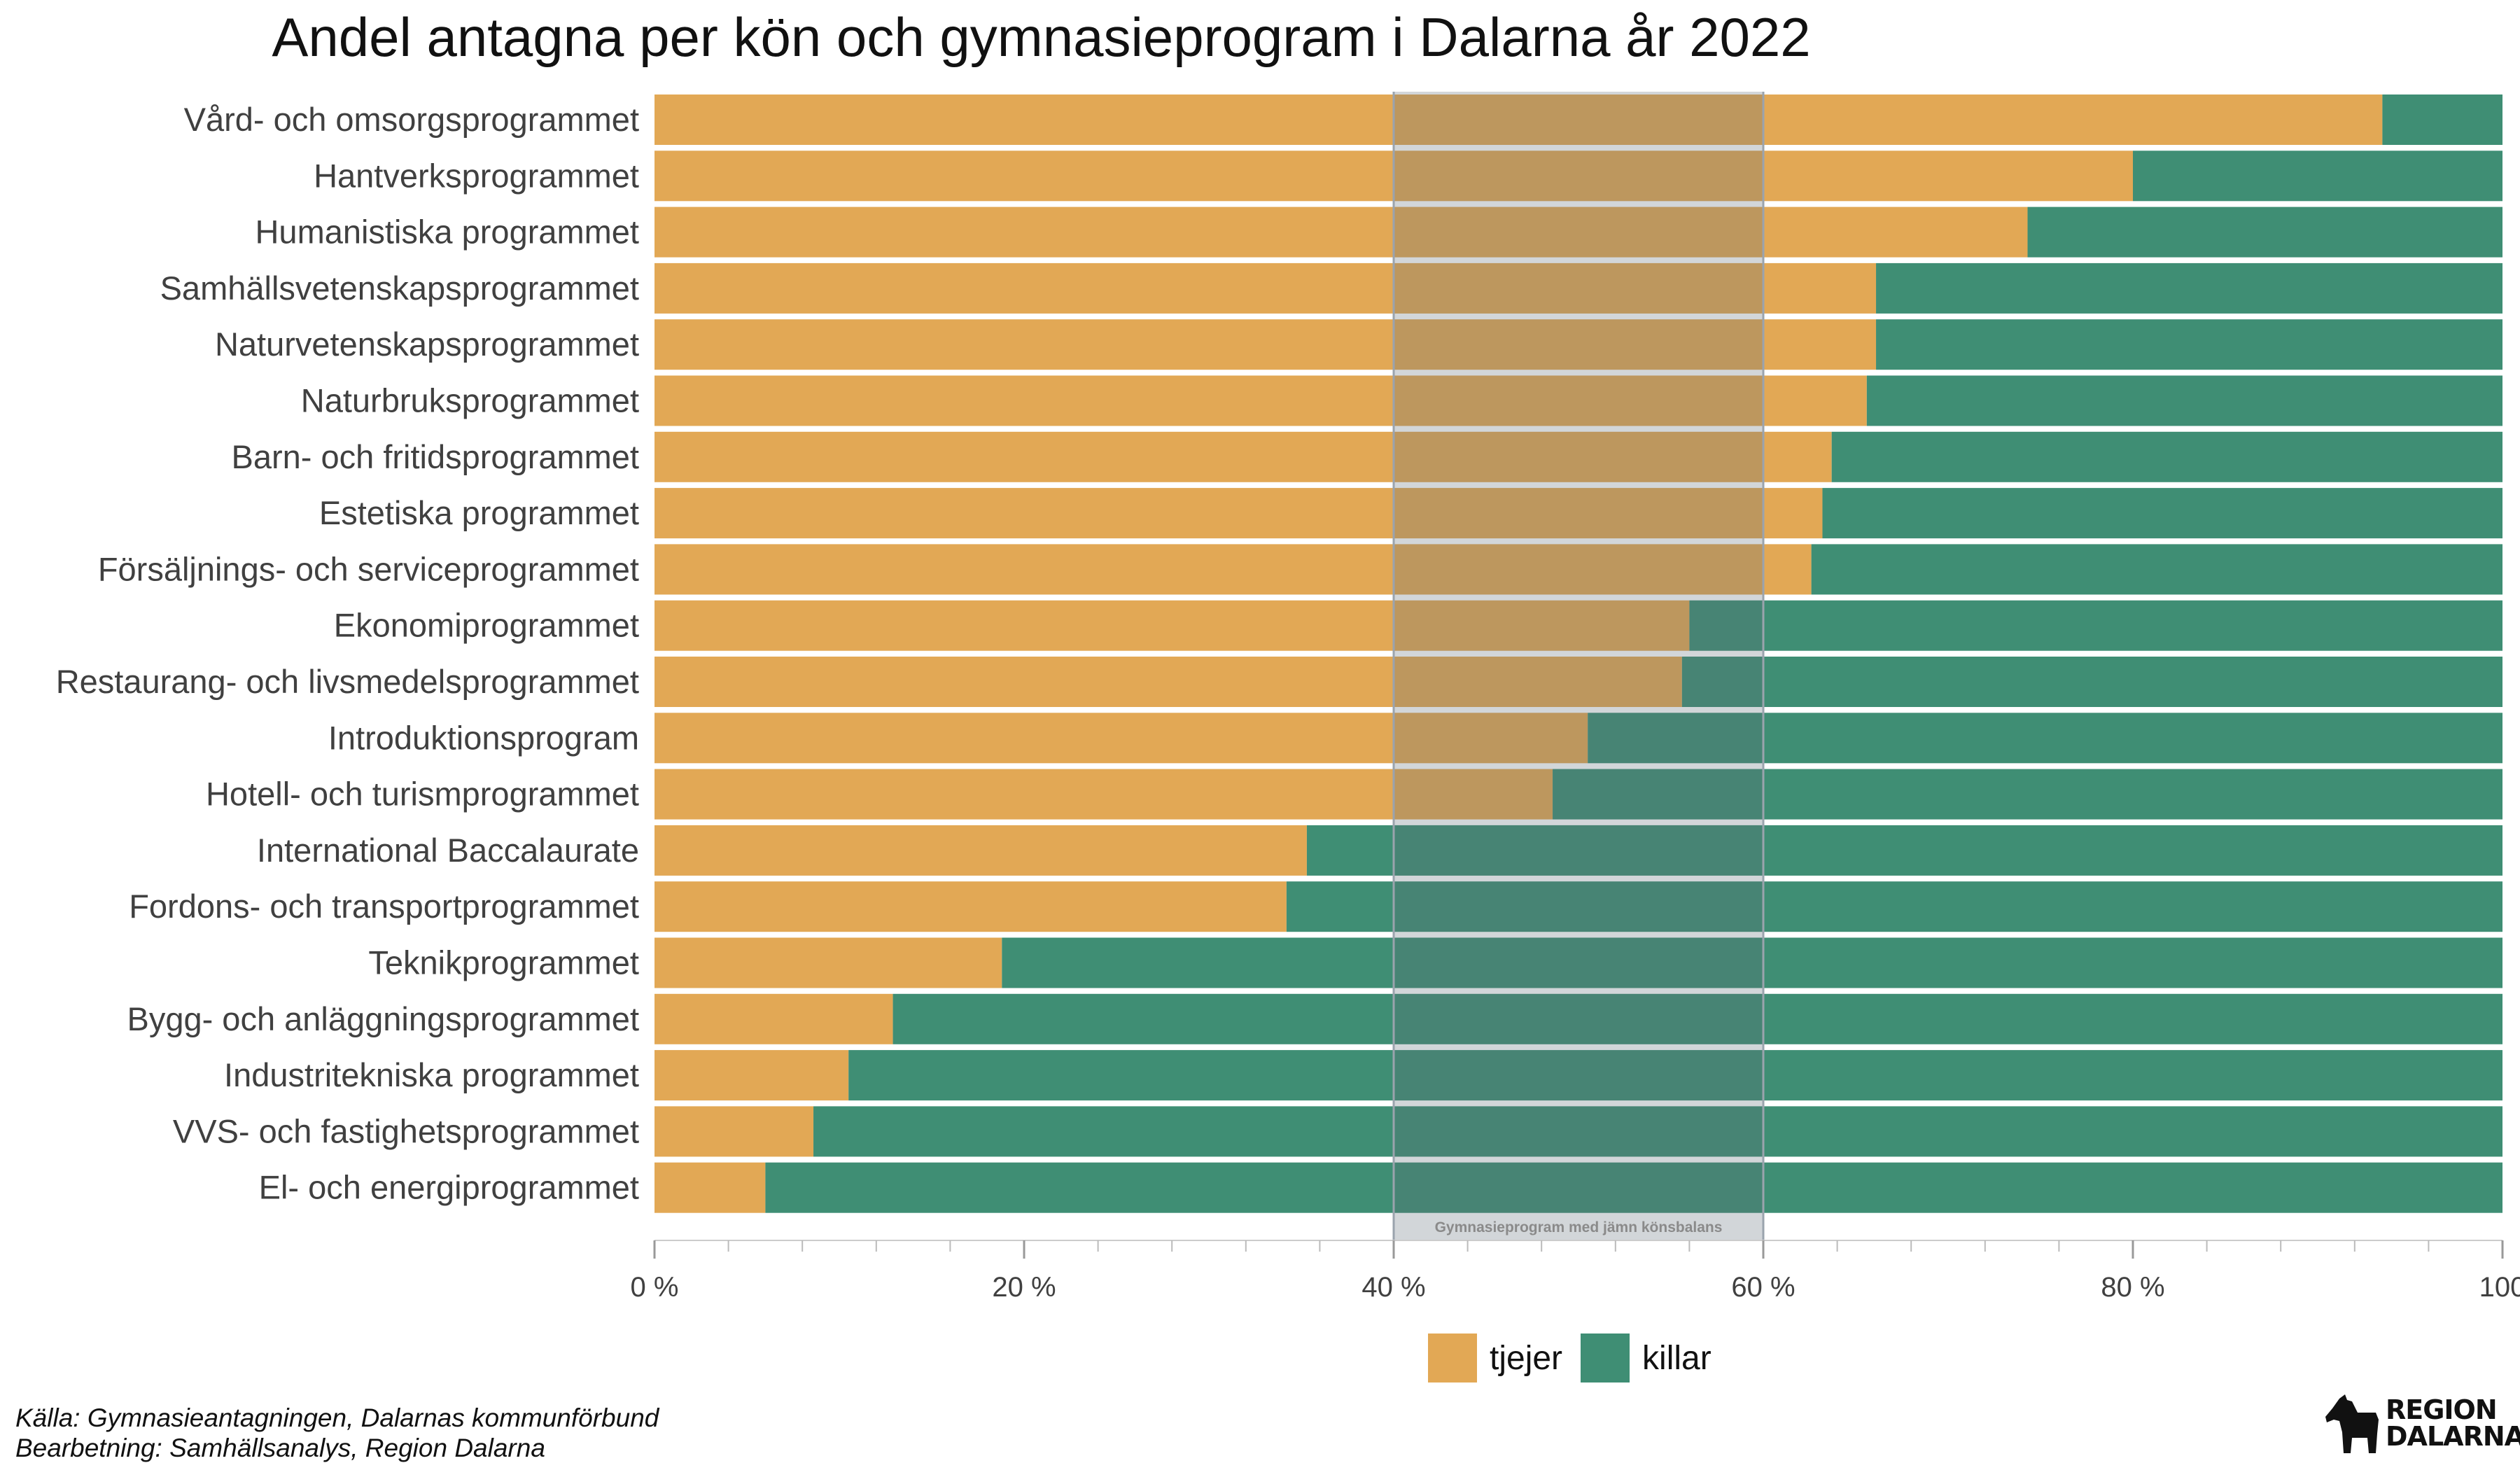 This screenshot has width=2520, height=1470. I want to click on legend-item-tjejer: tjejer, so click(1495, 1358).